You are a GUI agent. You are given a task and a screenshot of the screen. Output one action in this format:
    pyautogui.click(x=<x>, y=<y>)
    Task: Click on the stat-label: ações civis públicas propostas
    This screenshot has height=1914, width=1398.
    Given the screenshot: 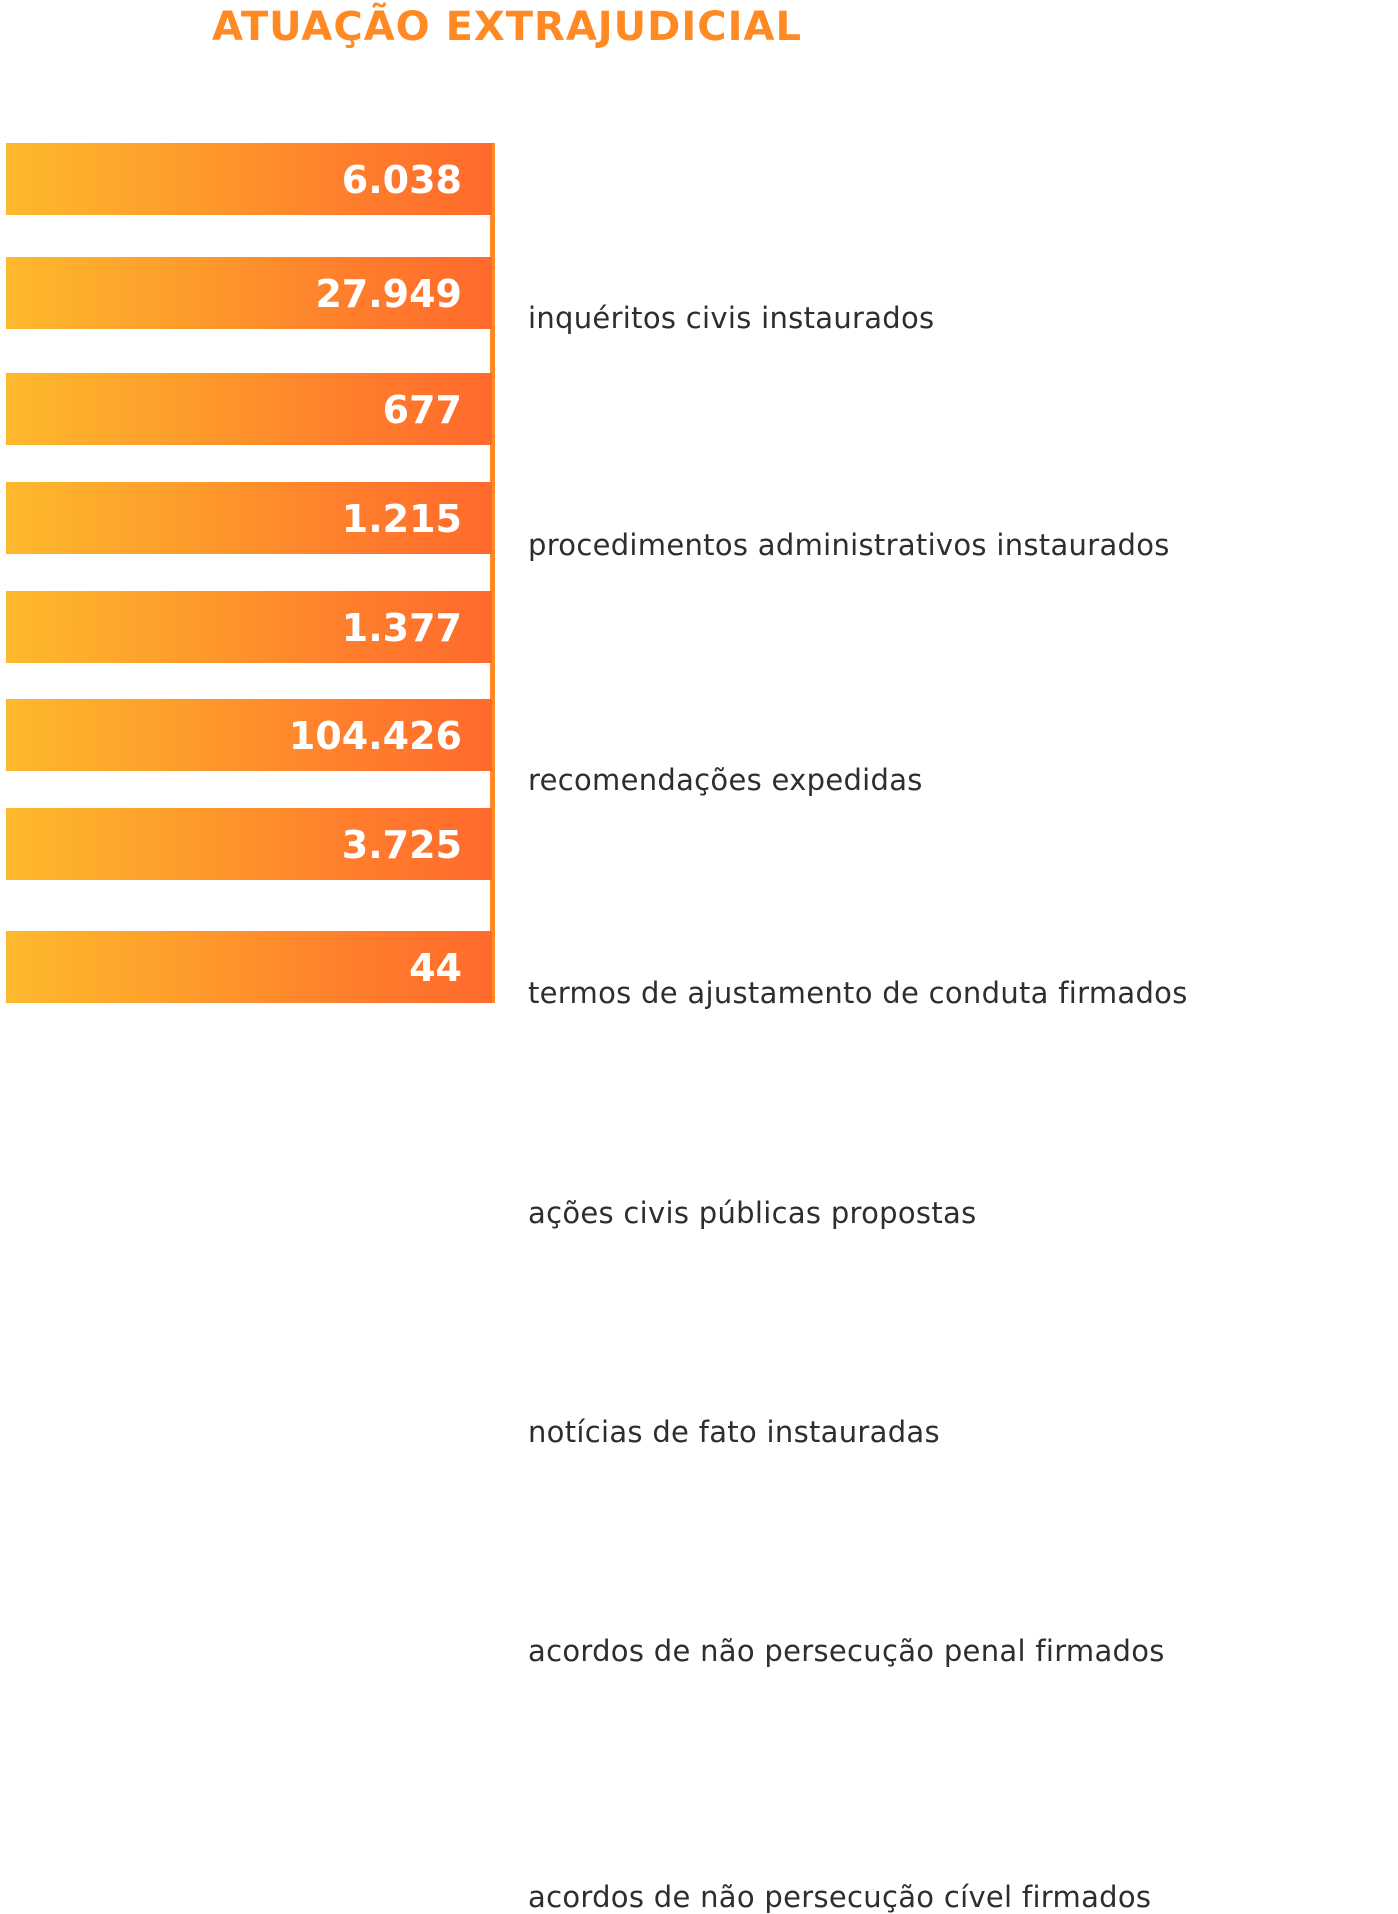 What is the action you would take?
    pyautogui.click(x=752, y=1213)
    